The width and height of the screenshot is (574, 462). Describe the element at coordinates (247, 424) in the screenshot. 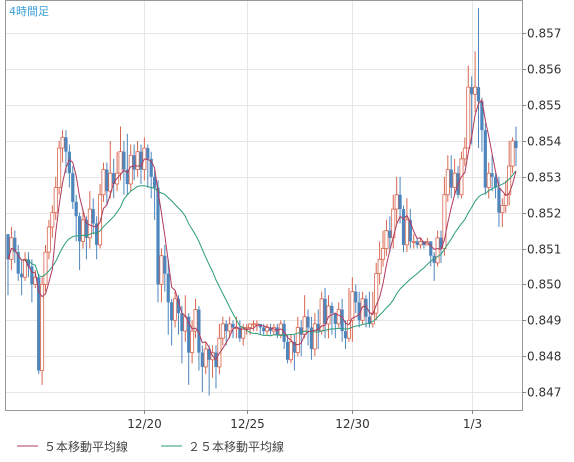

I see `x-tick-label: 12/25` at that location.